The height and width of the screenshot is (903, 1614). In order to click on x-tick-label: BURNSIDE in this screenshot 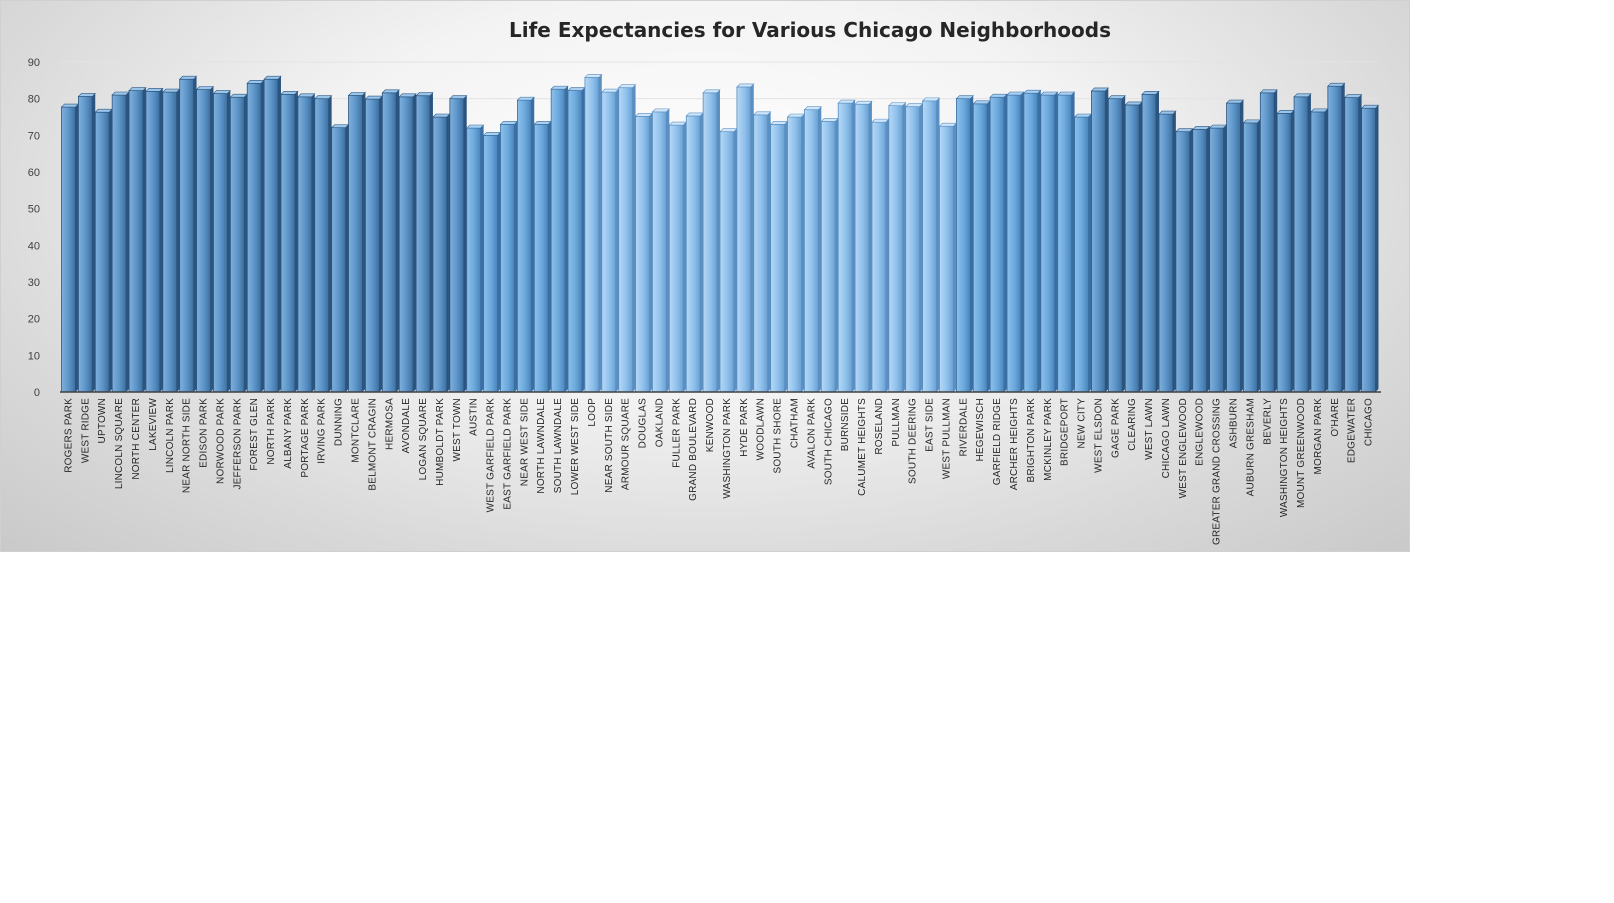, I will do `click(845, 424)`.